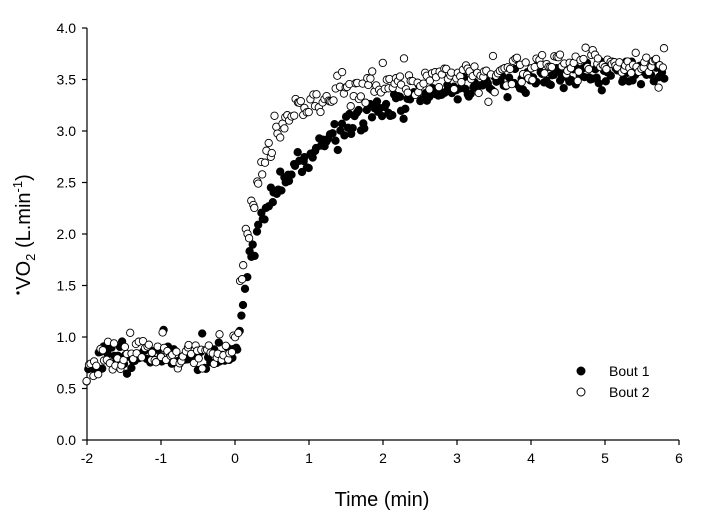  I want to click on y-tick-label: 3.0, so click(67, 131).